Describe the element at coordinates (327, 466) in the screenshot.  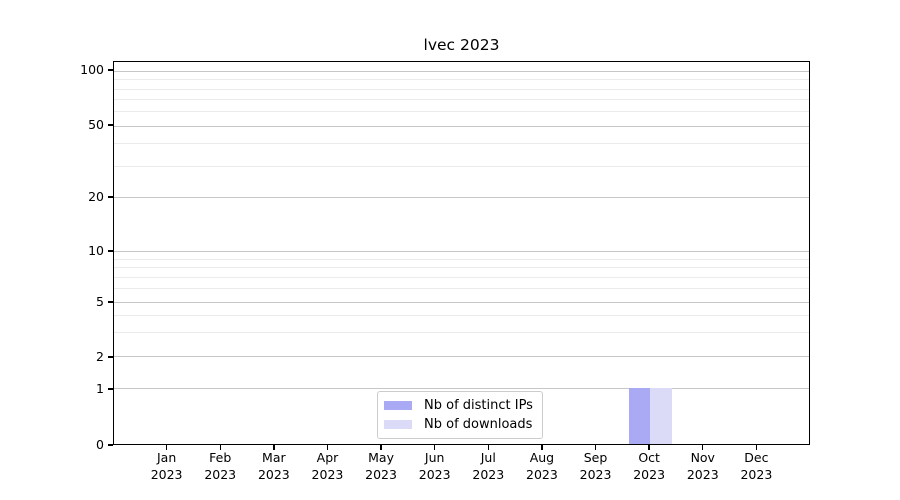
I see `x-tick-label: Apr 2023` at that location.